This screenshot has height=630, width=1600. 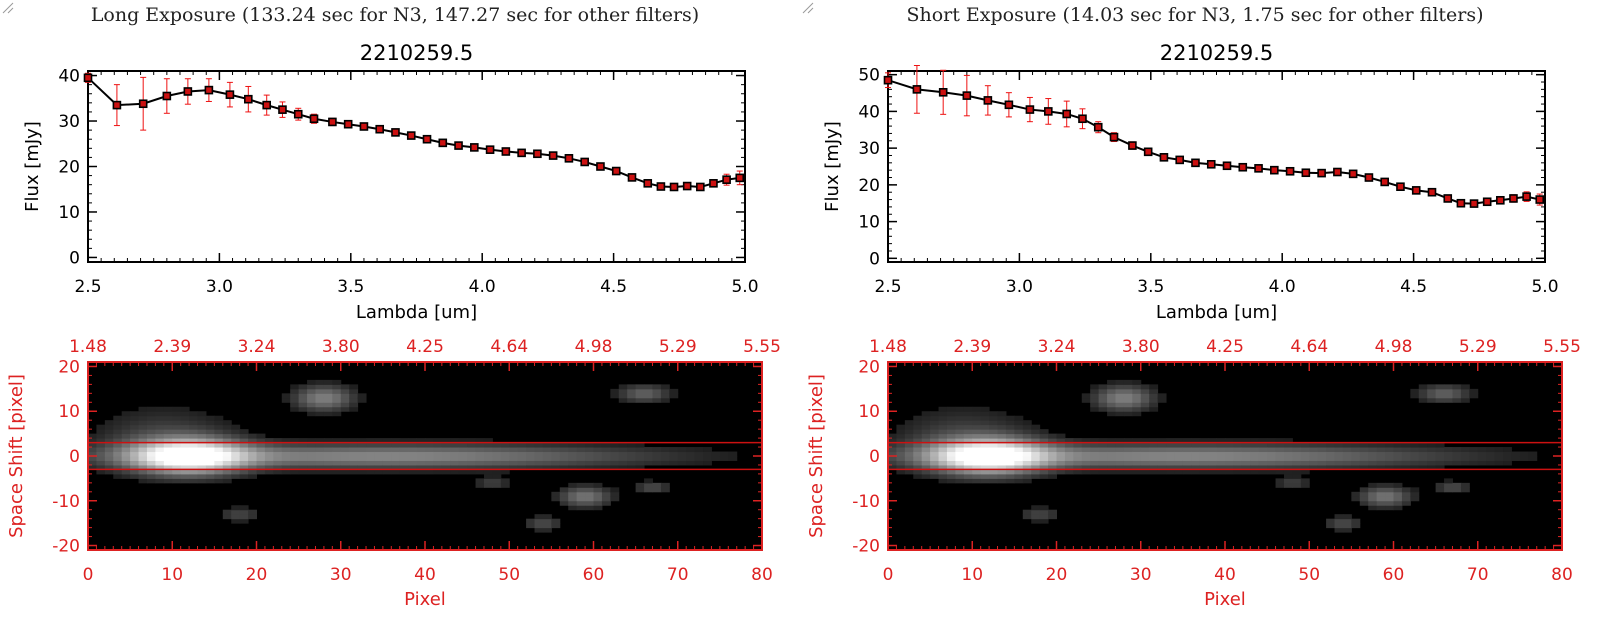 I want to click on y-tick-label: 0, so click(x=74, y=258).